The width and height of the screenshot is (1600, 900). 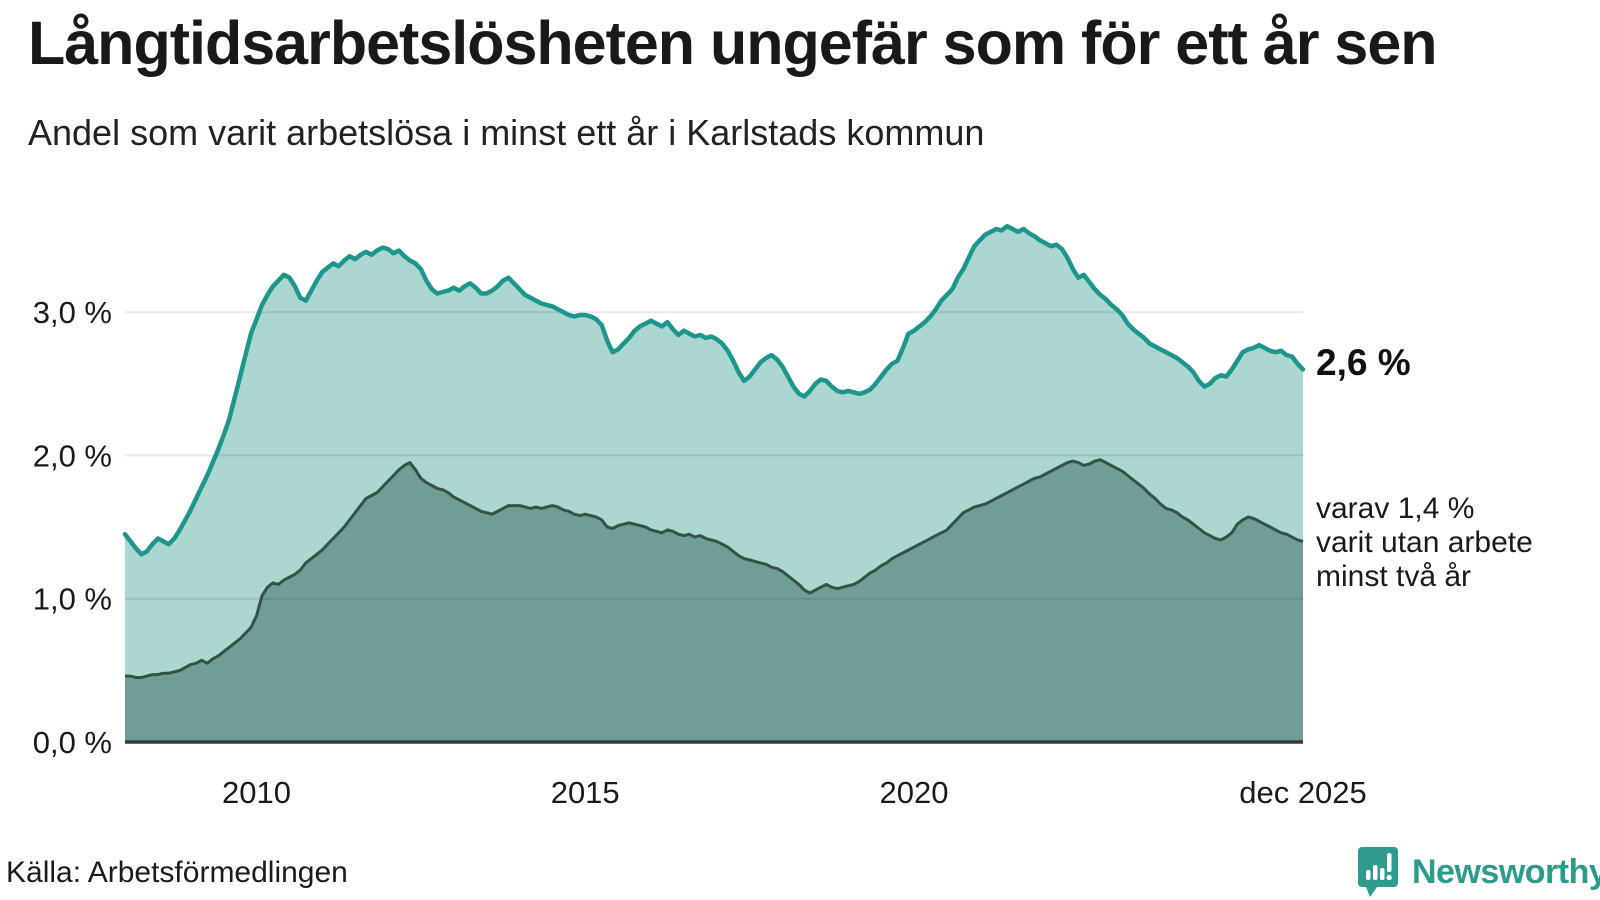 I want to click on annotation-line: varit utan arbete, so click(x=1424, y=542).